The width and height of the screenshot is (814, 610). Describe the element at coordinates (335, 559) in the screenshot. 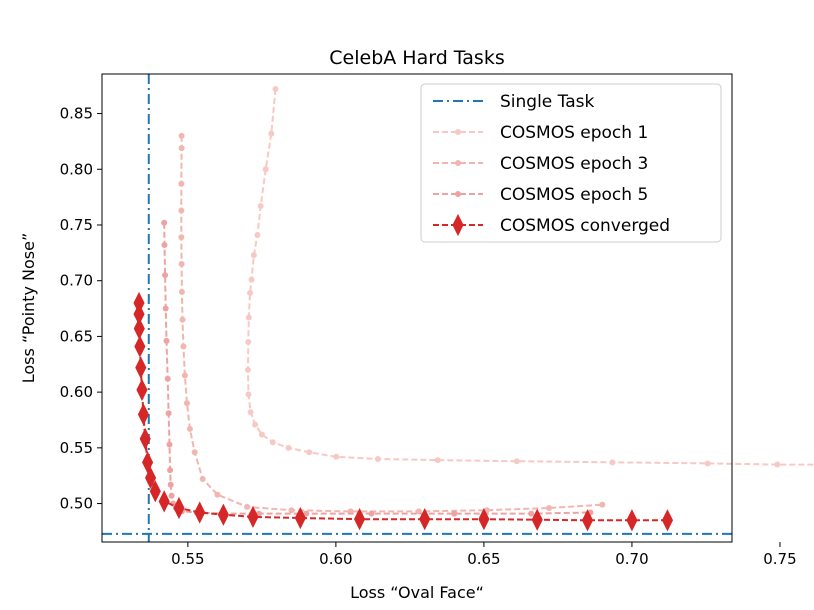

I see `x-tick-label: 0.60` at that location.